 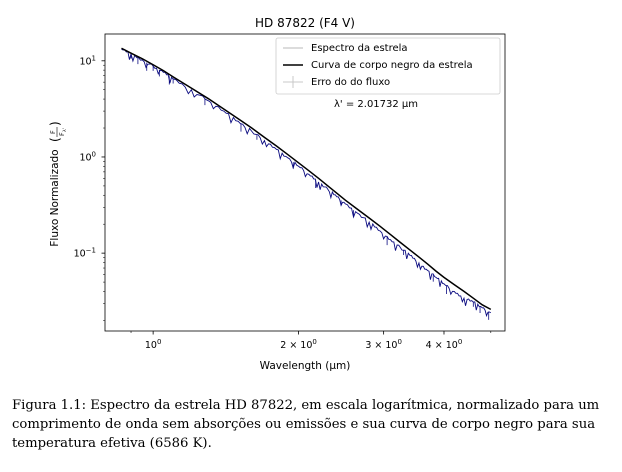 What do you see at coordinates (444, 344) in the screenshot?
I see `x-tick-label: 4 × 100` at bounding box center [444, 344].